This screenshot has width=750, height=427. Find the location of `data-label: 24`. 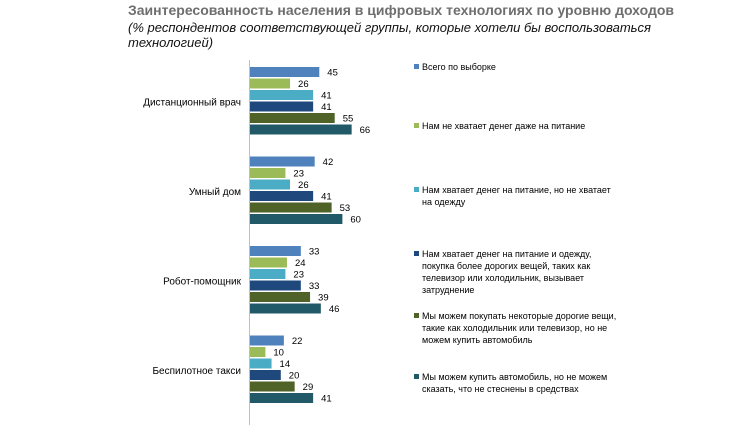

data-label: 24 is located at coordinates (300, 263).